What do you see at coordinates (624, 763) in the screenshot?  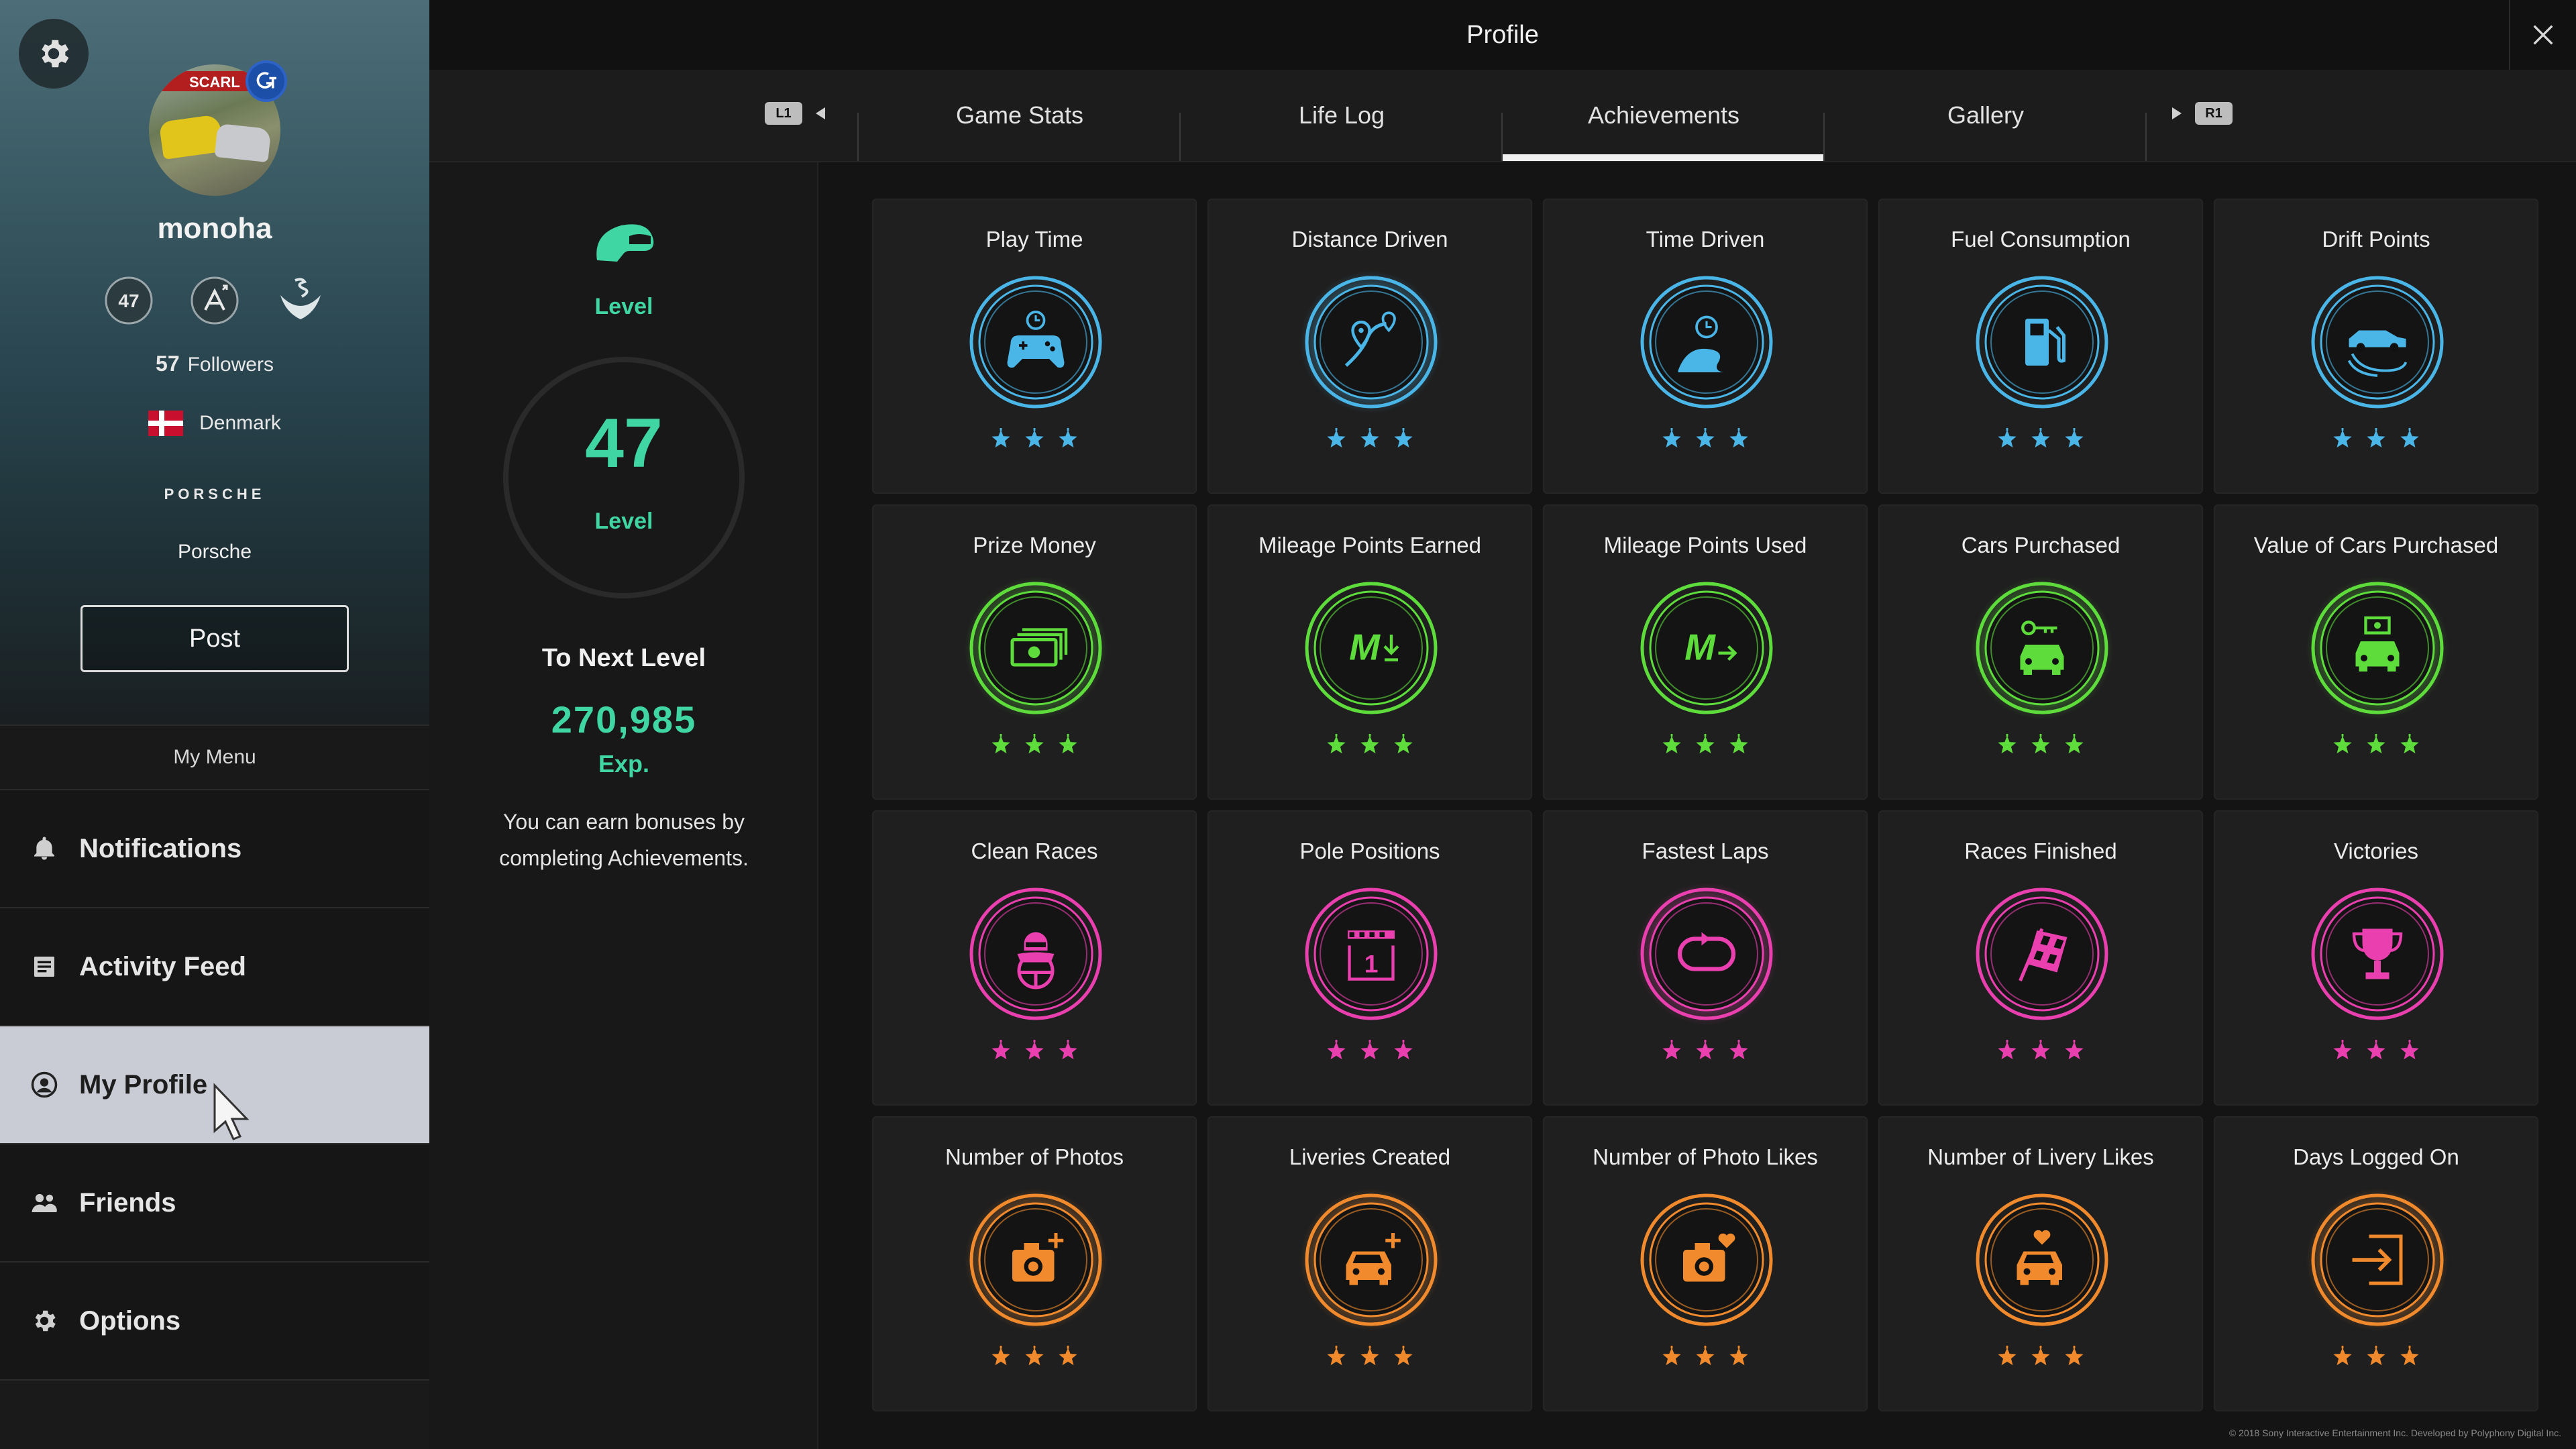 I see `exp-unit: Exp.` at bounding box center [624, 763].